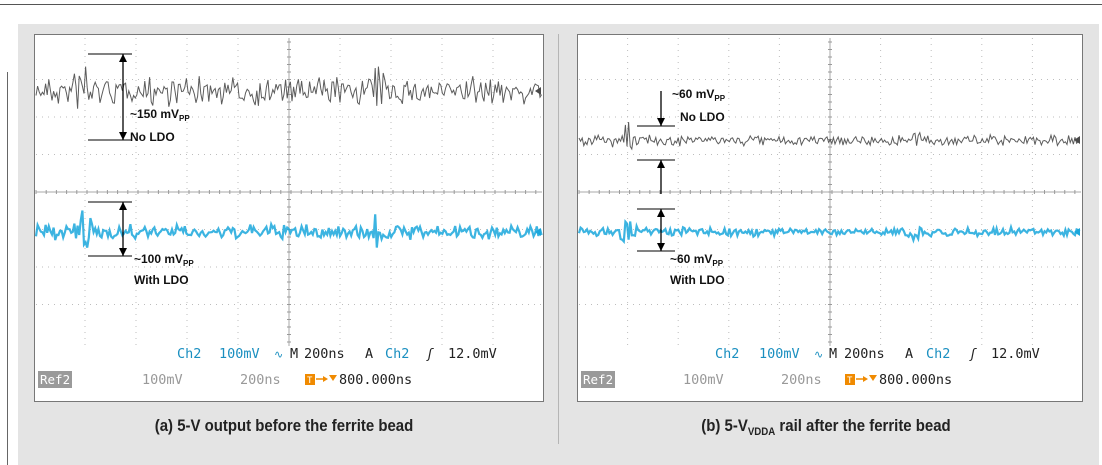 The width and height of the screenshot is (1102, 465). Describe the element at coordinates (141, 244) in the screenshot. I see `annotation-with-ldo: ~100 mVPP With LDO` at that location.